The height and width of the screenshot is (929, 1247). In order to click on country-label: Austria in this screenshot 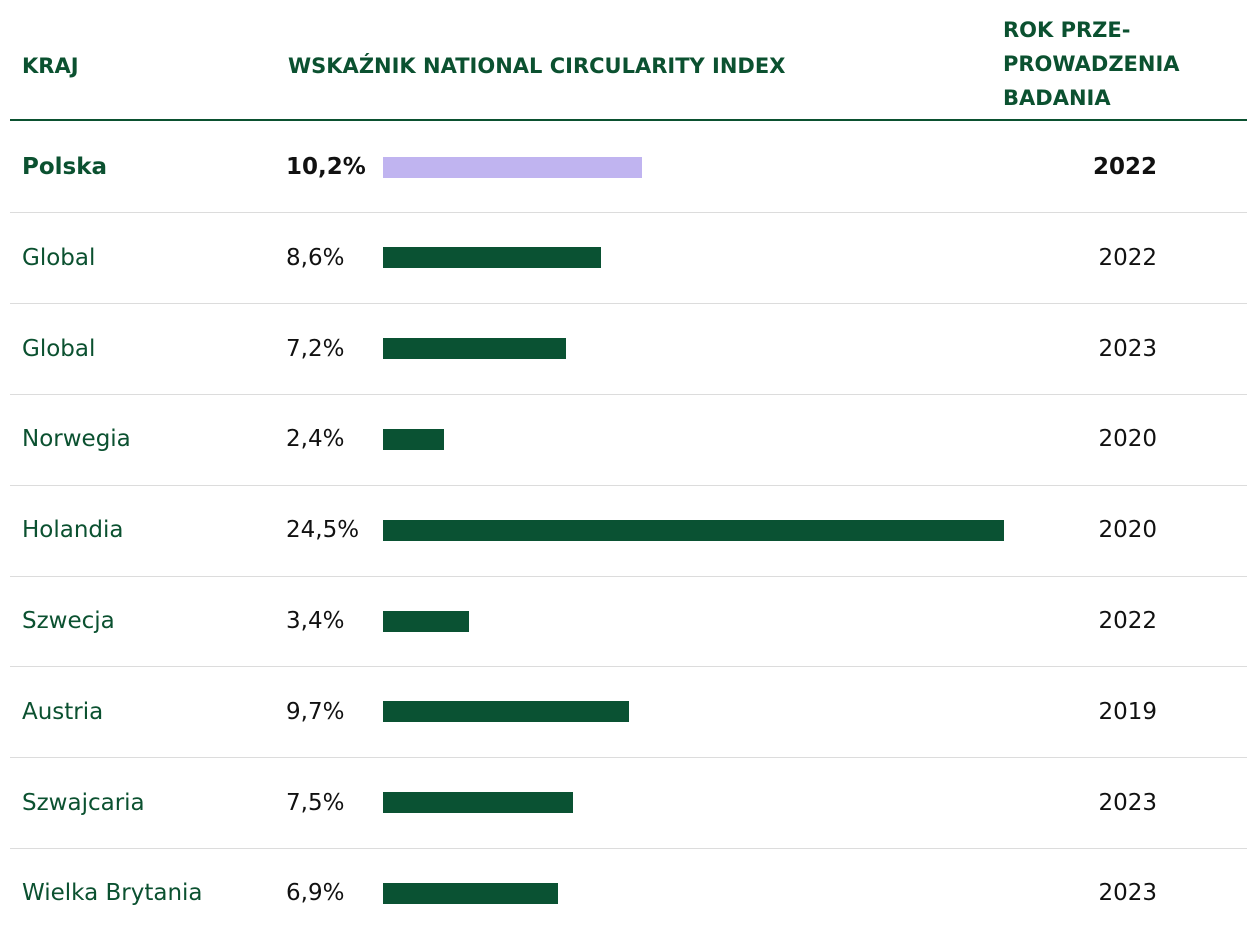, I will do `click(63, 711)`.